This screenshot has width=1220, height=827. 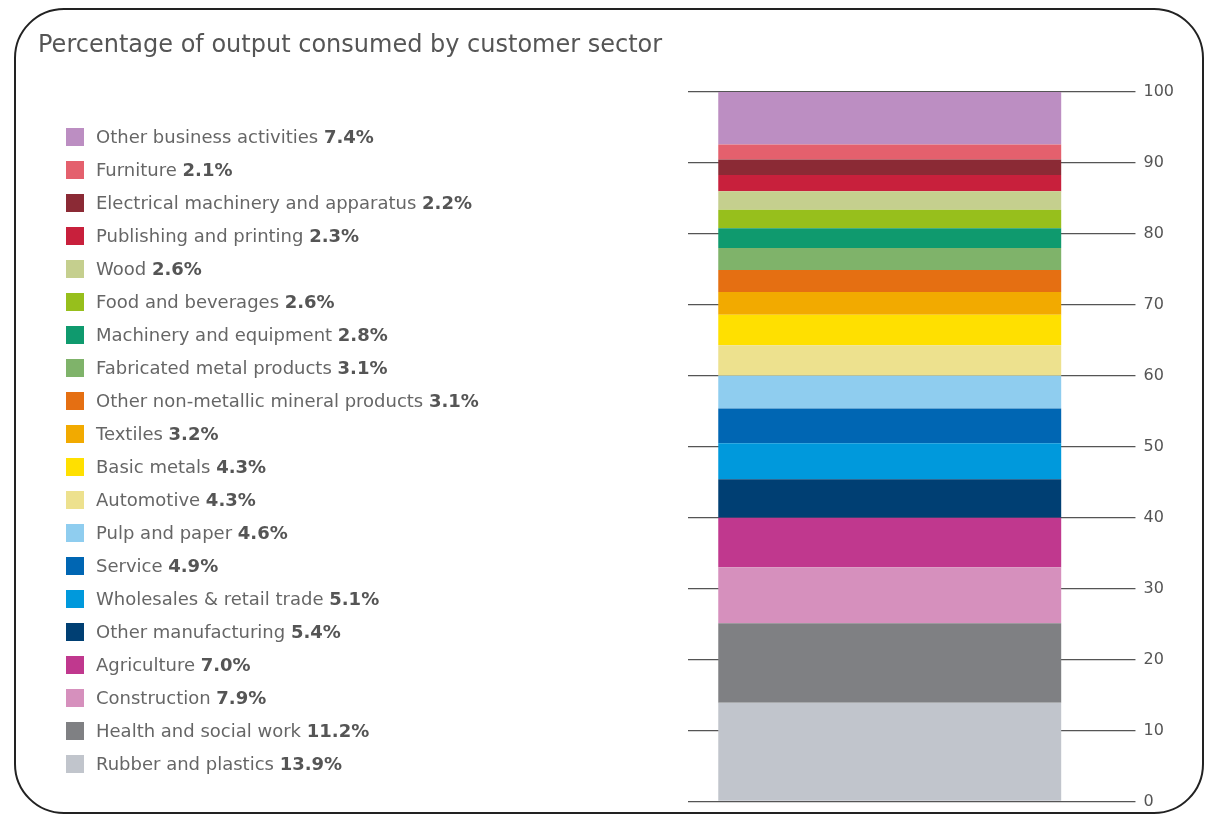 What do you see at coordinates (1153, 303) in the screenshot?
I see `y-tick-label: 70` at bounding box center [1153, 303].